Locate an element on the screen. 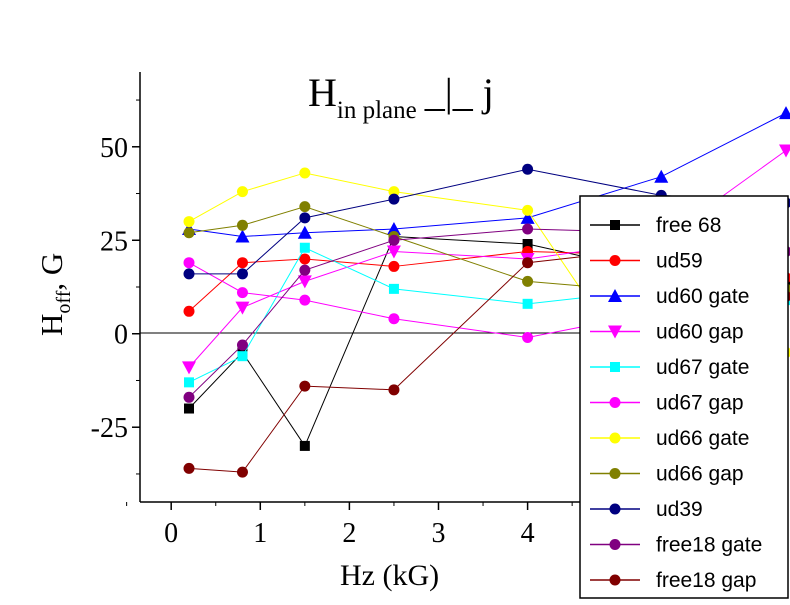 The width and height of the screenshot is (790, 605). legend-item-ud60-gate: ud60 gate is located at coordinates (669, 296).